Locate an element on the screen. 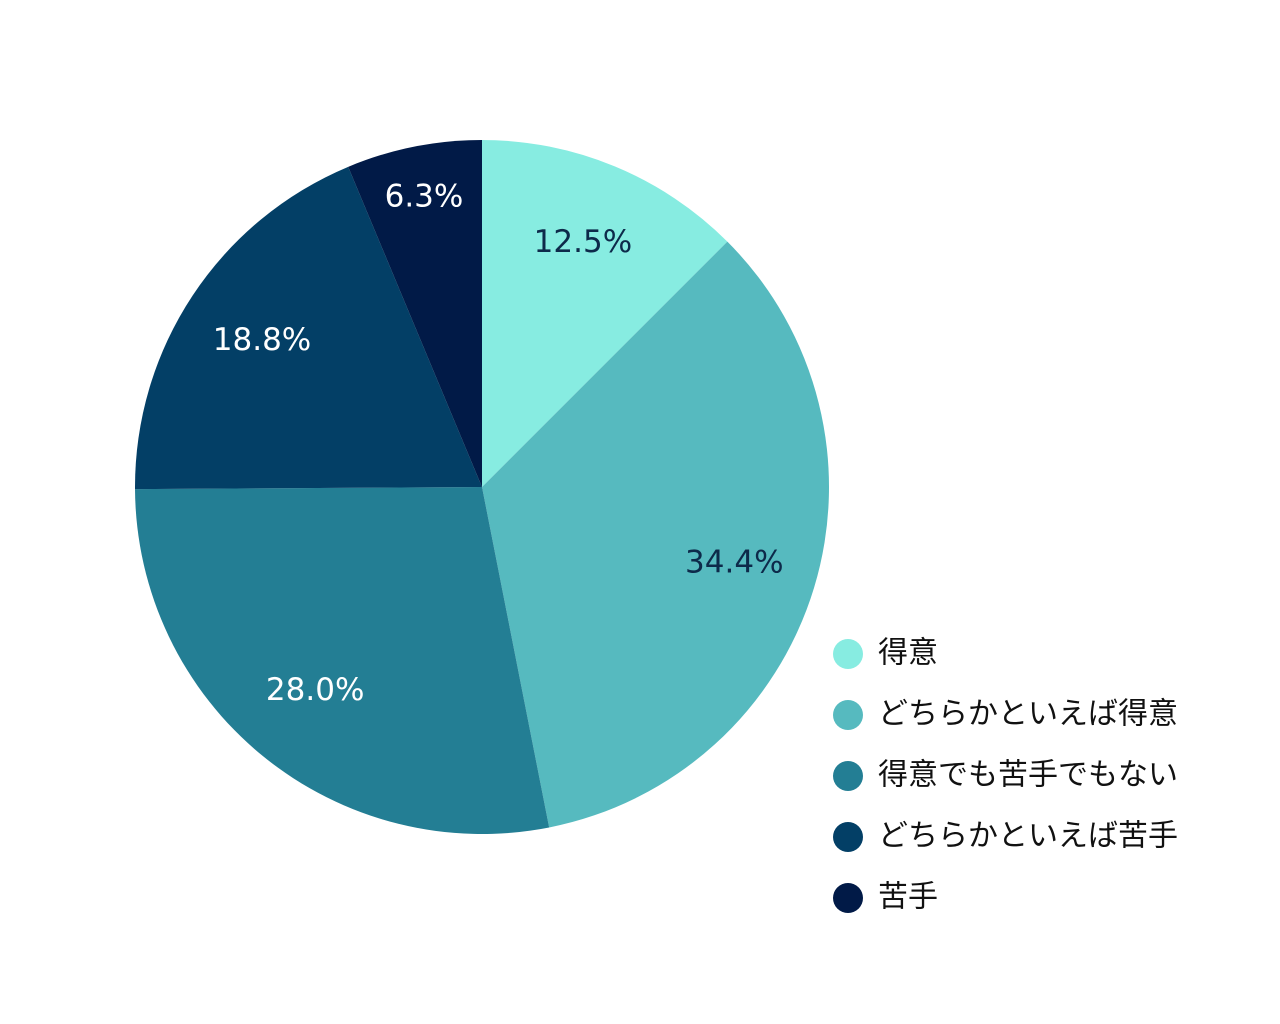  slice-label: 12.5% is located at coordinates (583, 242).